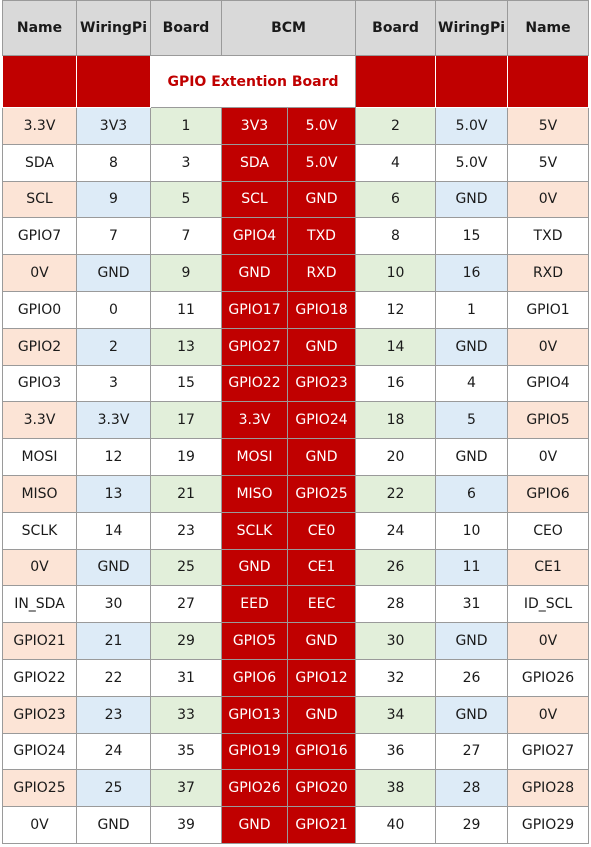 This screenshot has height=847, width=591. Describe the element at coordinates (186, 567) in the screenshot. I see `pin-board-left: 25` at that location.